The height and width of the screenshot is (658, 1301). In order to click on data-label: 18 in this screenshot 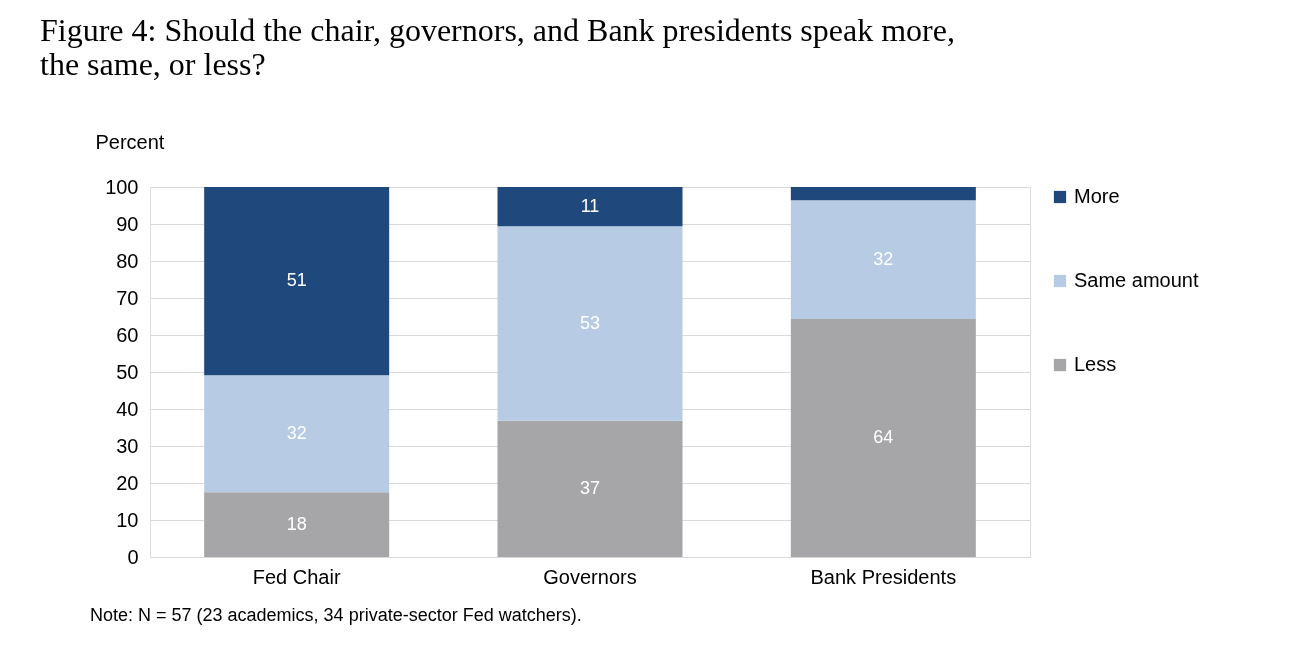, I will do `click(296, 523)`.